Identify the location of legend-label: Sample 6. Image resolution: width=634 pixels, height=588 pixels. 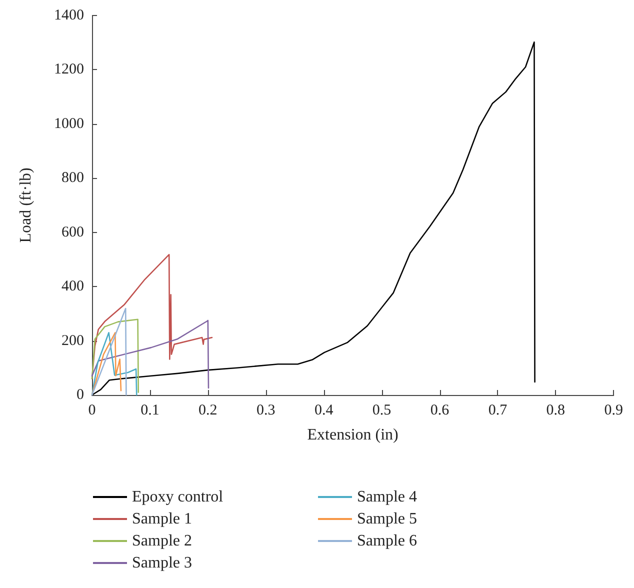
(387, 541).